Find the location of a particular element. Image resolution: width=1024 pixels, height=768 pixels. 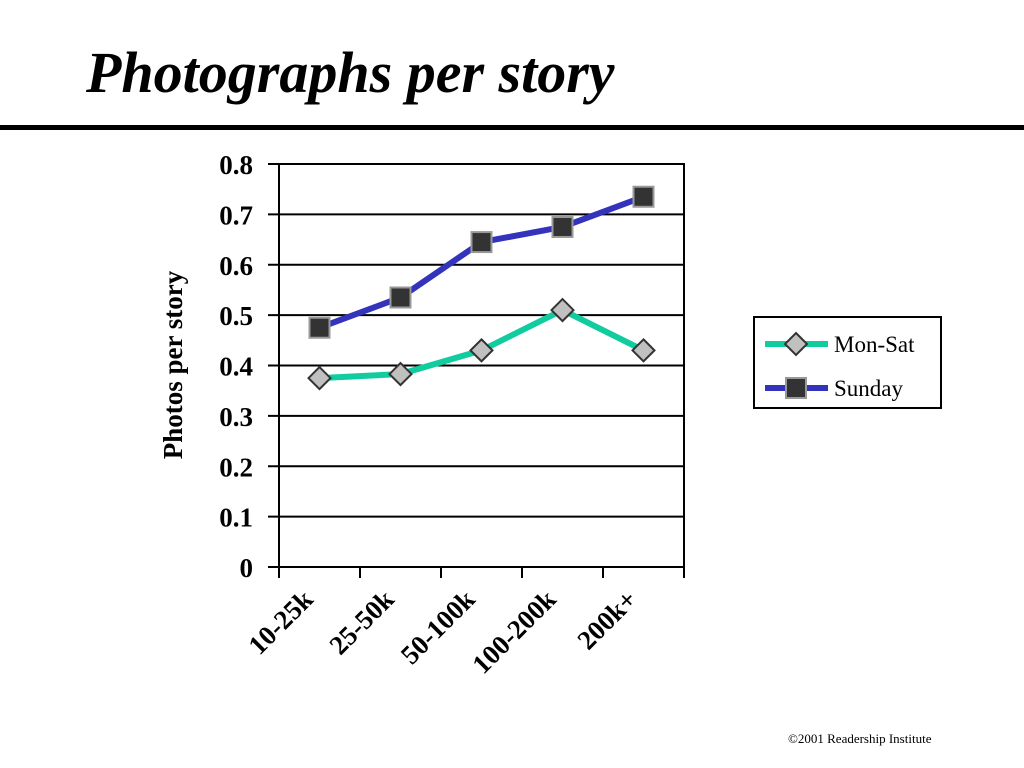

y-tick-label: 0.1 is located at coordinates (236, 518).